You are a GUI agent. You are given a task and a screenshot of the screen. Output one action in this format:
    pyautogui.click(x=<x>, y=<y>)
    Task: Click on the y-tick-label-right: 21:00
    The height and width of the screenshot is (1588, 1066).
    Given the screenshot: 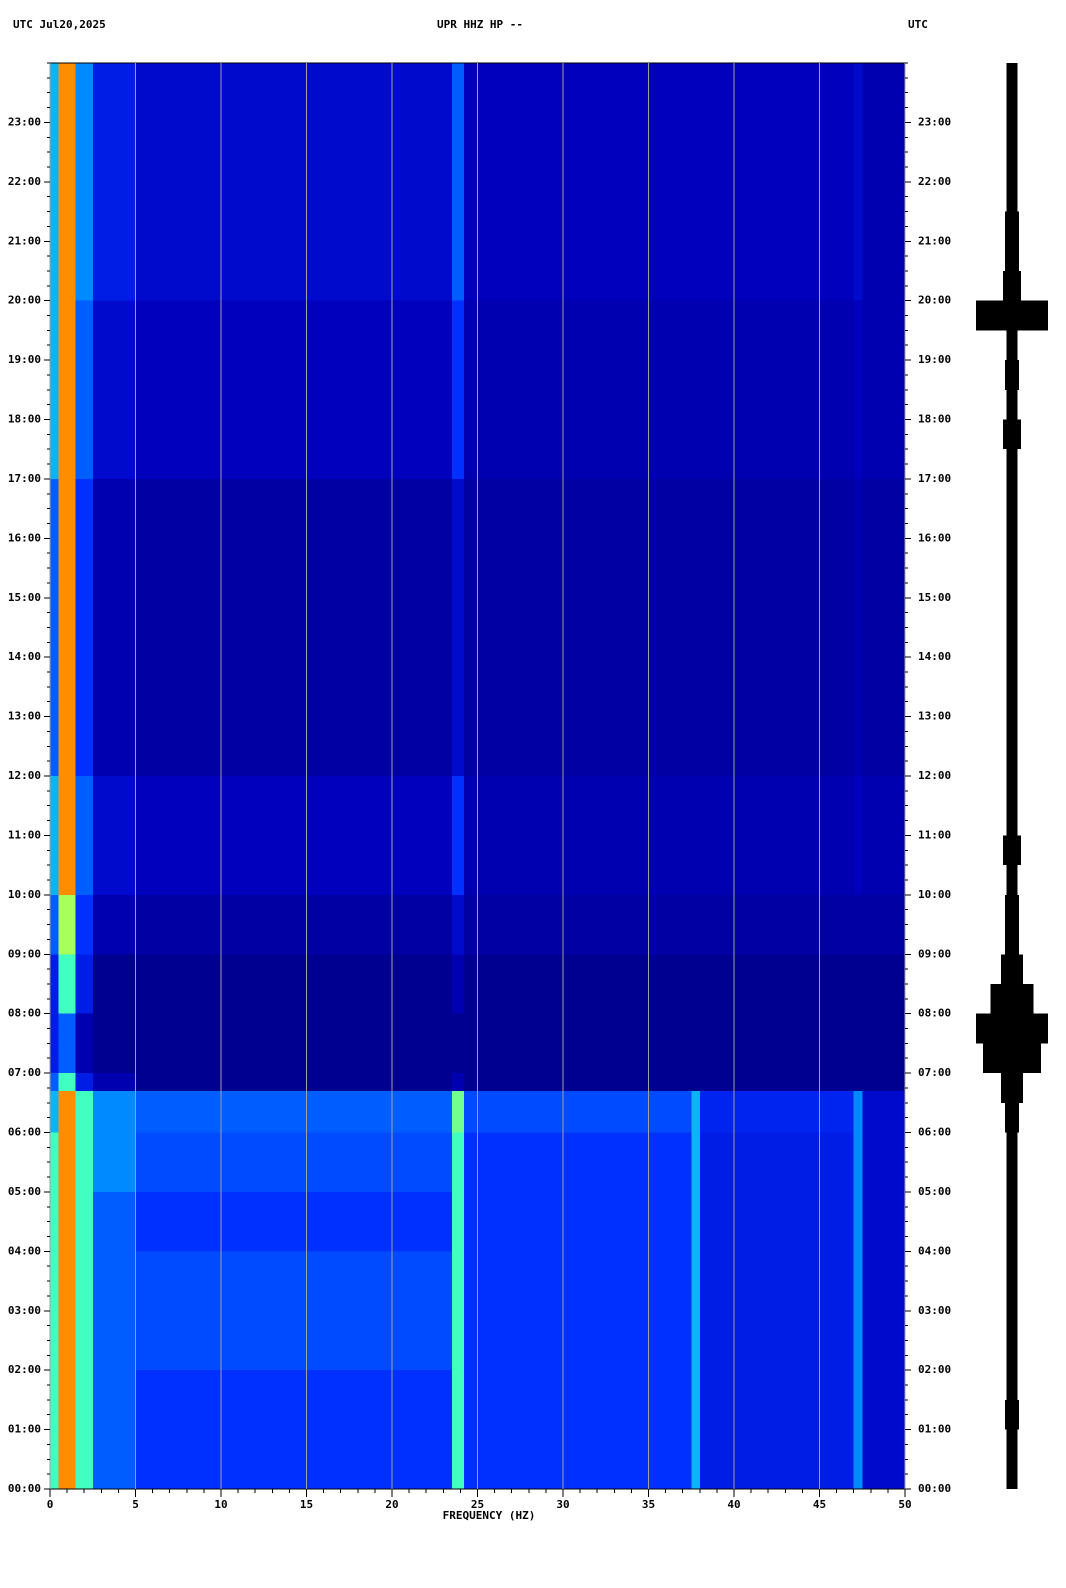 What is the action you would take?
    pyautogui.click(x=934, y=240)
    